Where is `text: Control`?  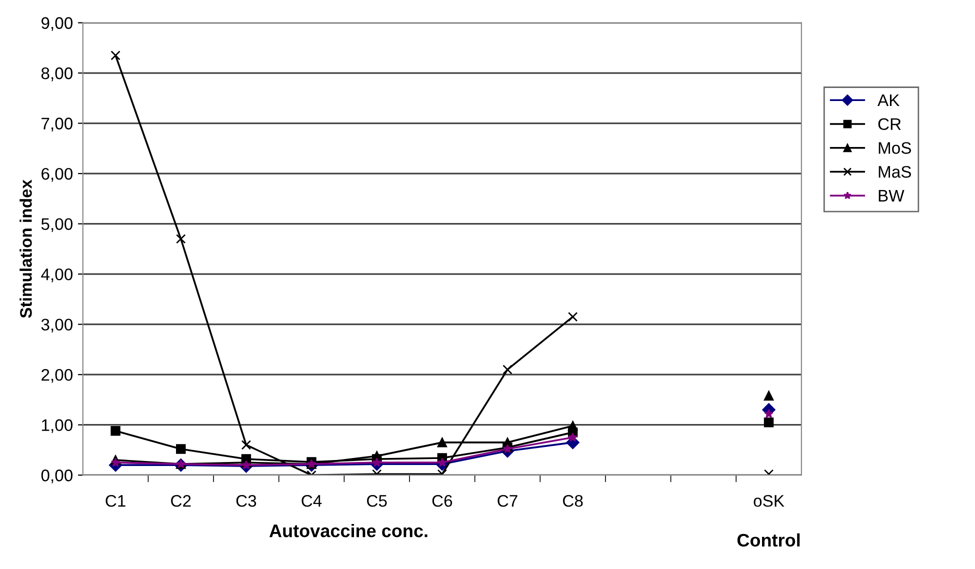 text: Control is located at coordinates (768, 540).